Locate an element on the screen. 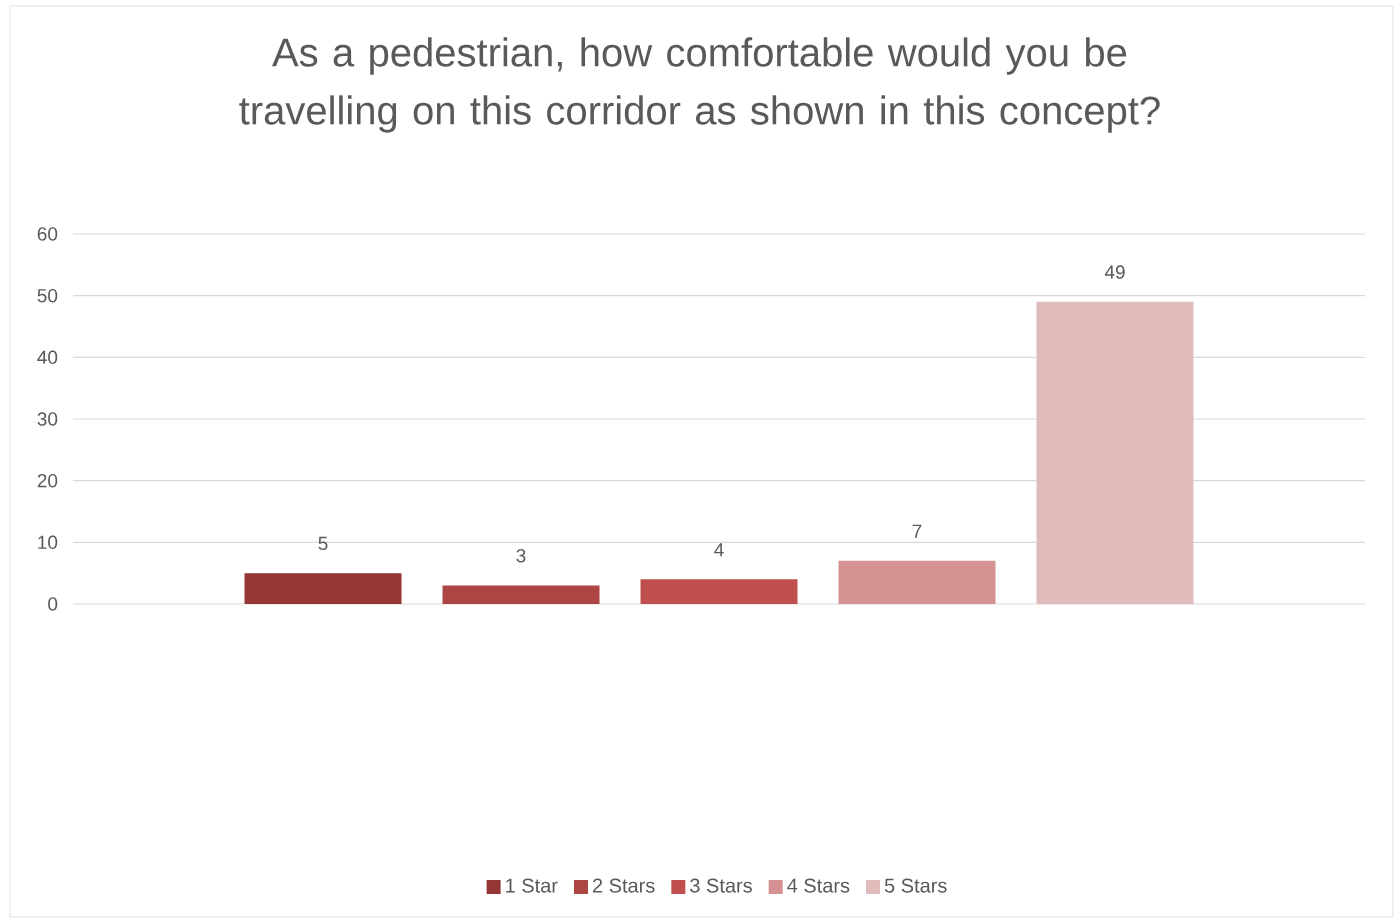 The image size is (1400, 919). legend-label: 5 Stars is located at coordinates (915, 885).